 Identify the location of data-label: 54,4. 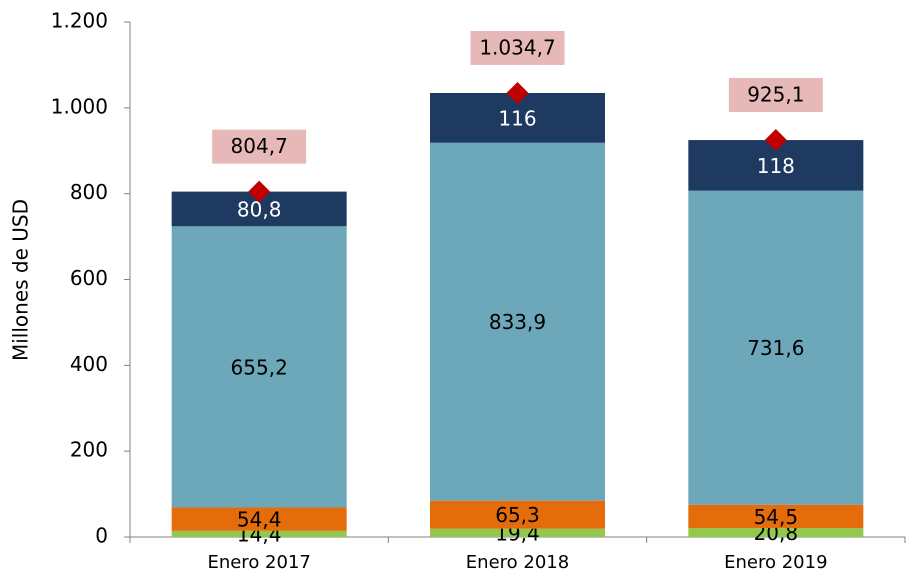
(259, 520).